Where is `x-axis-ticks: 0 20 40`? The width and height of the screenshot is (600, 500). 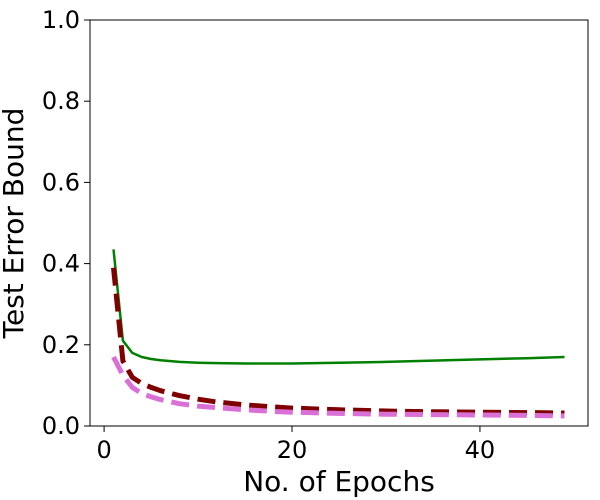 x-axis-ticks: 0 20 40 is located at coordinates (295, 445).